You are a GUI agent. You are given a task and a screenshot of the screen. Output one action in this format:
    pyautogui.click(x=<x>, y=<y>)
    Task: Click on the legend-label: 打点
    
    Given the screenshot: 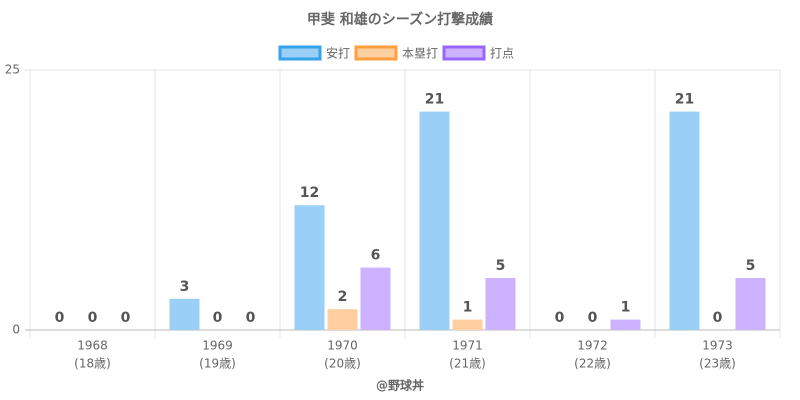 What is the action you would take?
    pyautogui.click(x=502, y=54)
    